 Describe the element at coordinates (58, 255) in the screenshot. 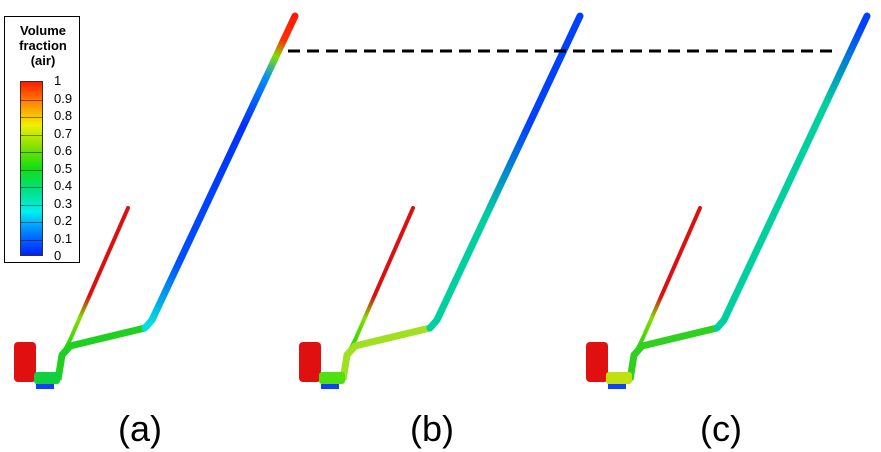

I see `legend-tick-label: 0` at that location.